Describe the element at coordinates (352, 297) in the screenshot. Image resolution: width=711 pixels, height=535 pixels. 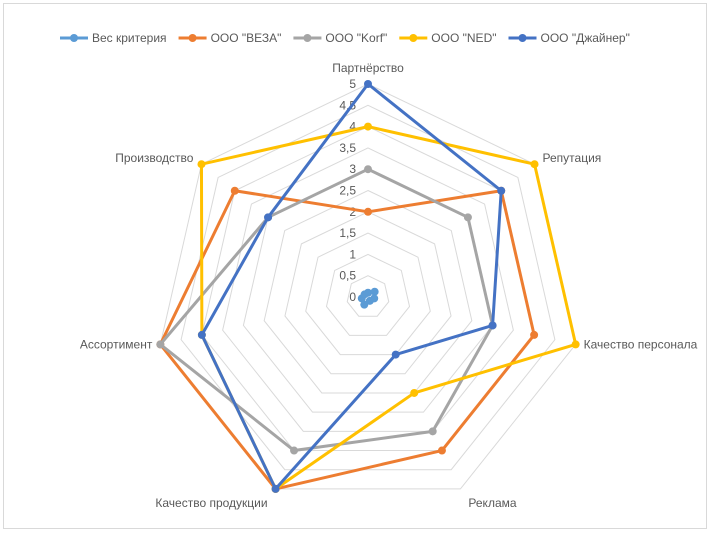
I see `radial-tick-label: 0` at that location.